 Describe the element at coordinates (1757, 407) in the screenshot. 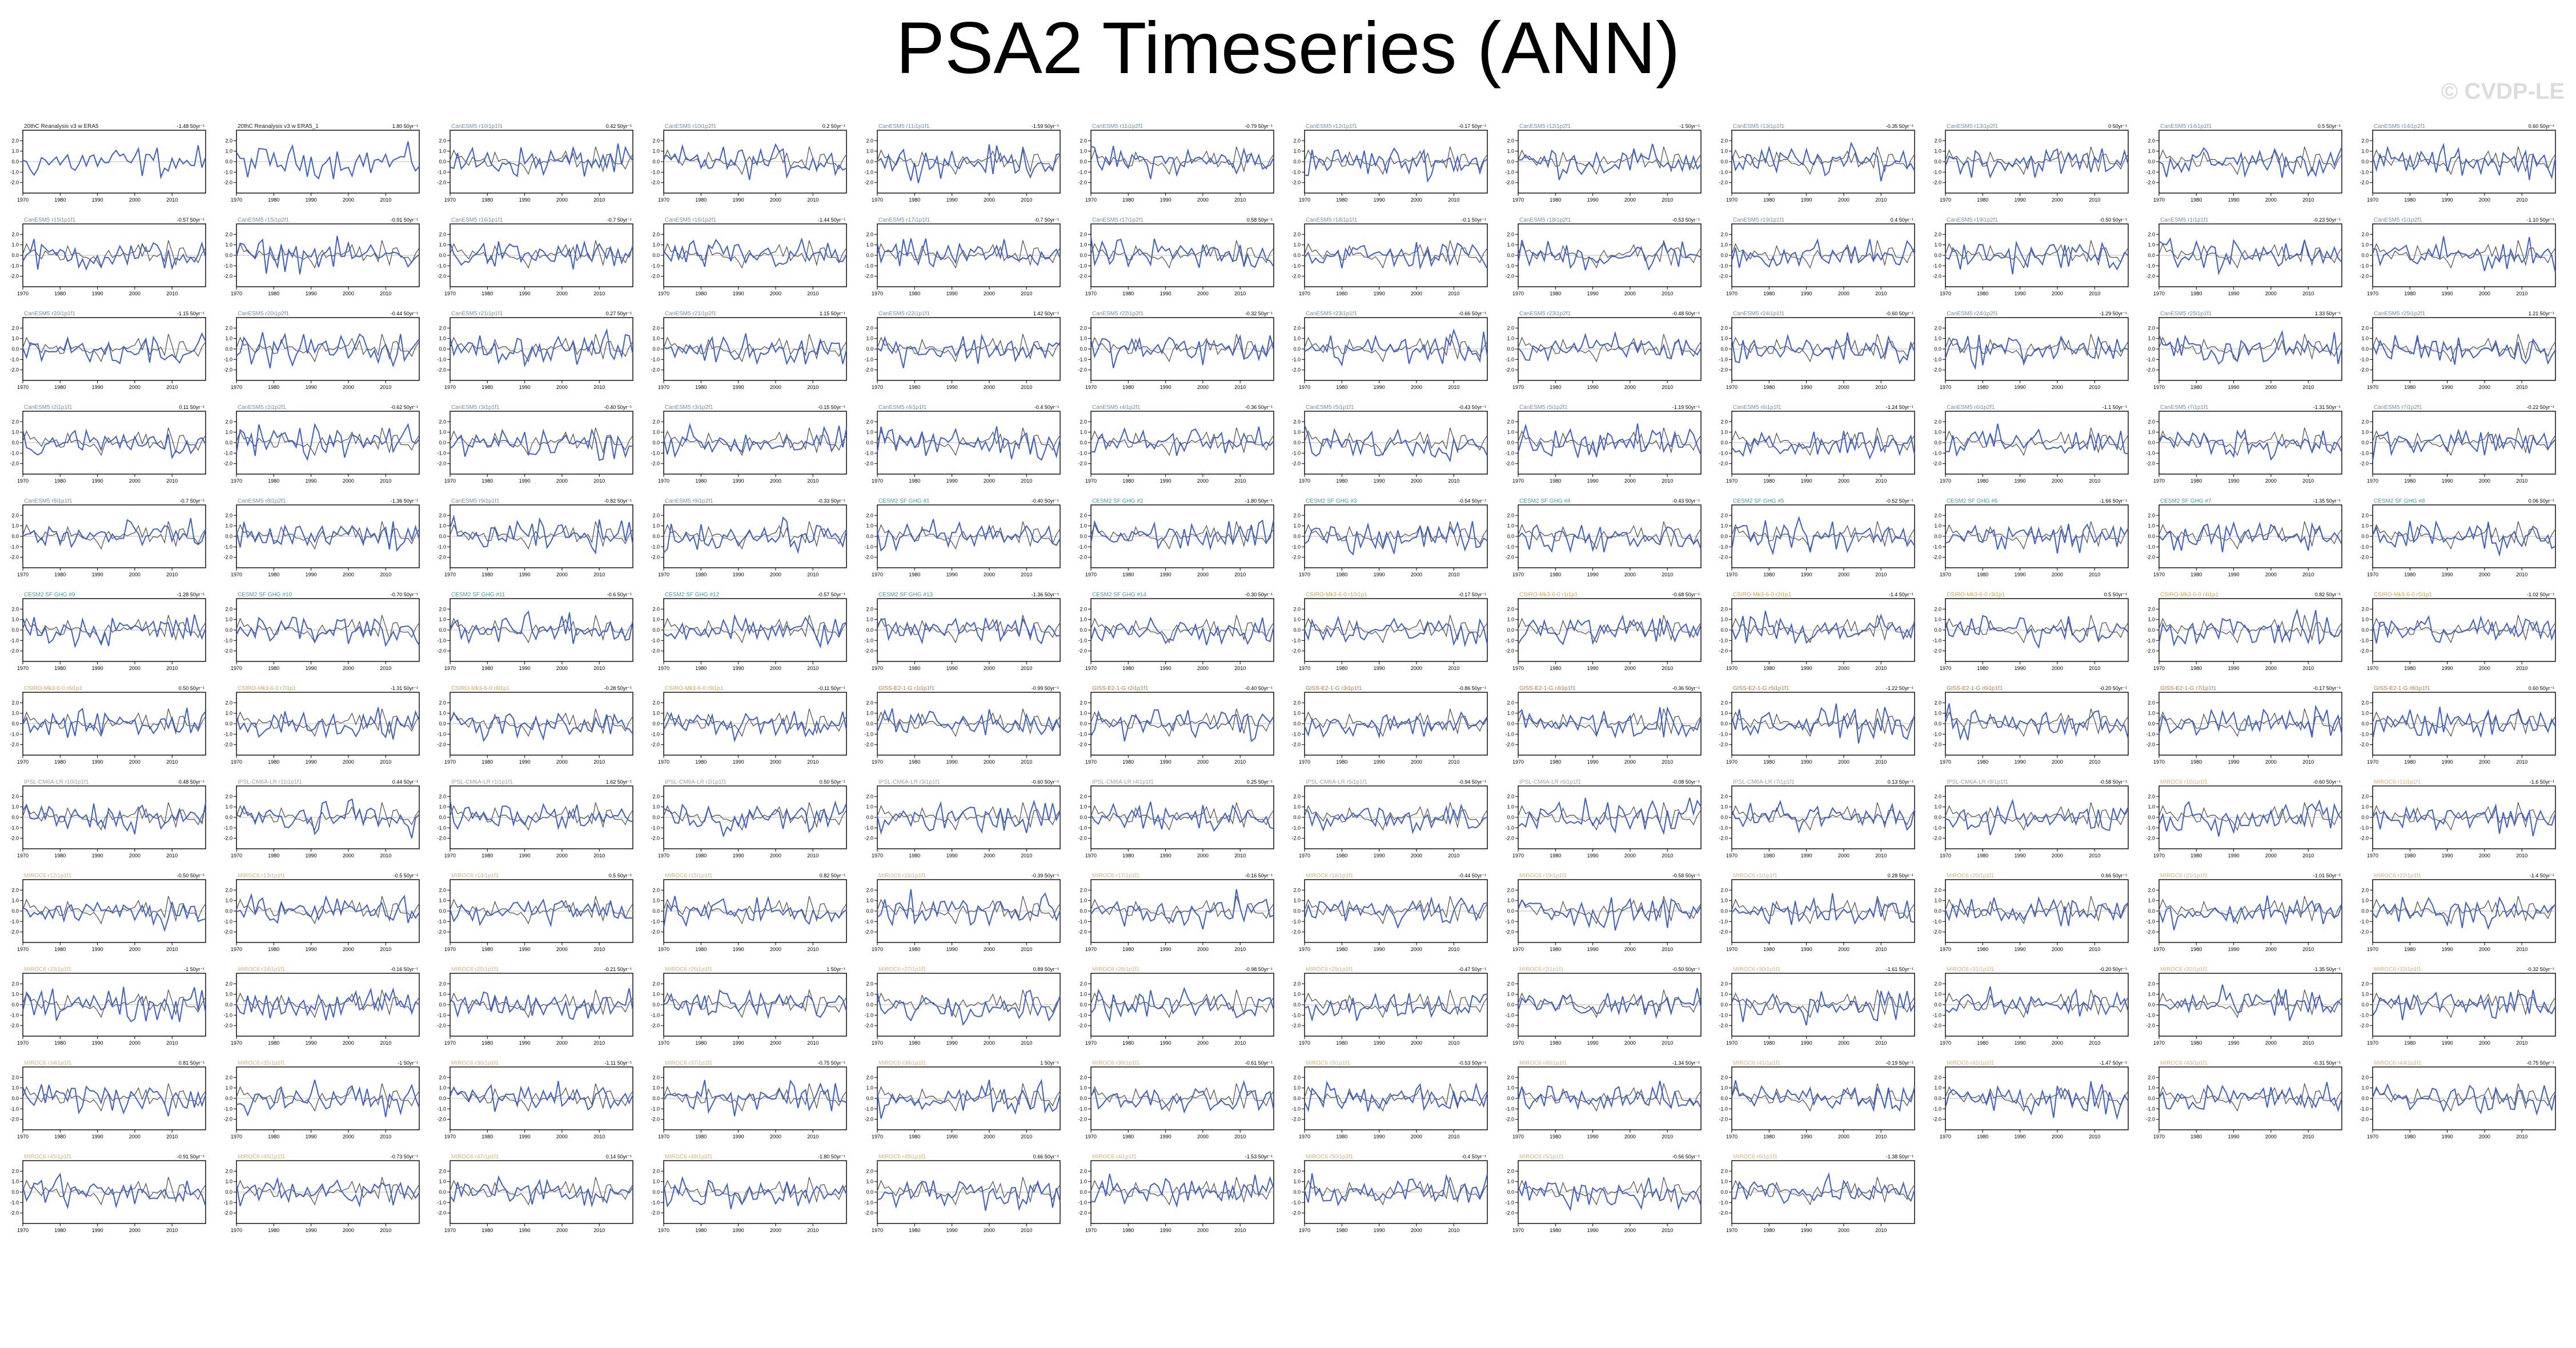

I see `panel-label: CanESM5 r6i1p1f1` at that location.